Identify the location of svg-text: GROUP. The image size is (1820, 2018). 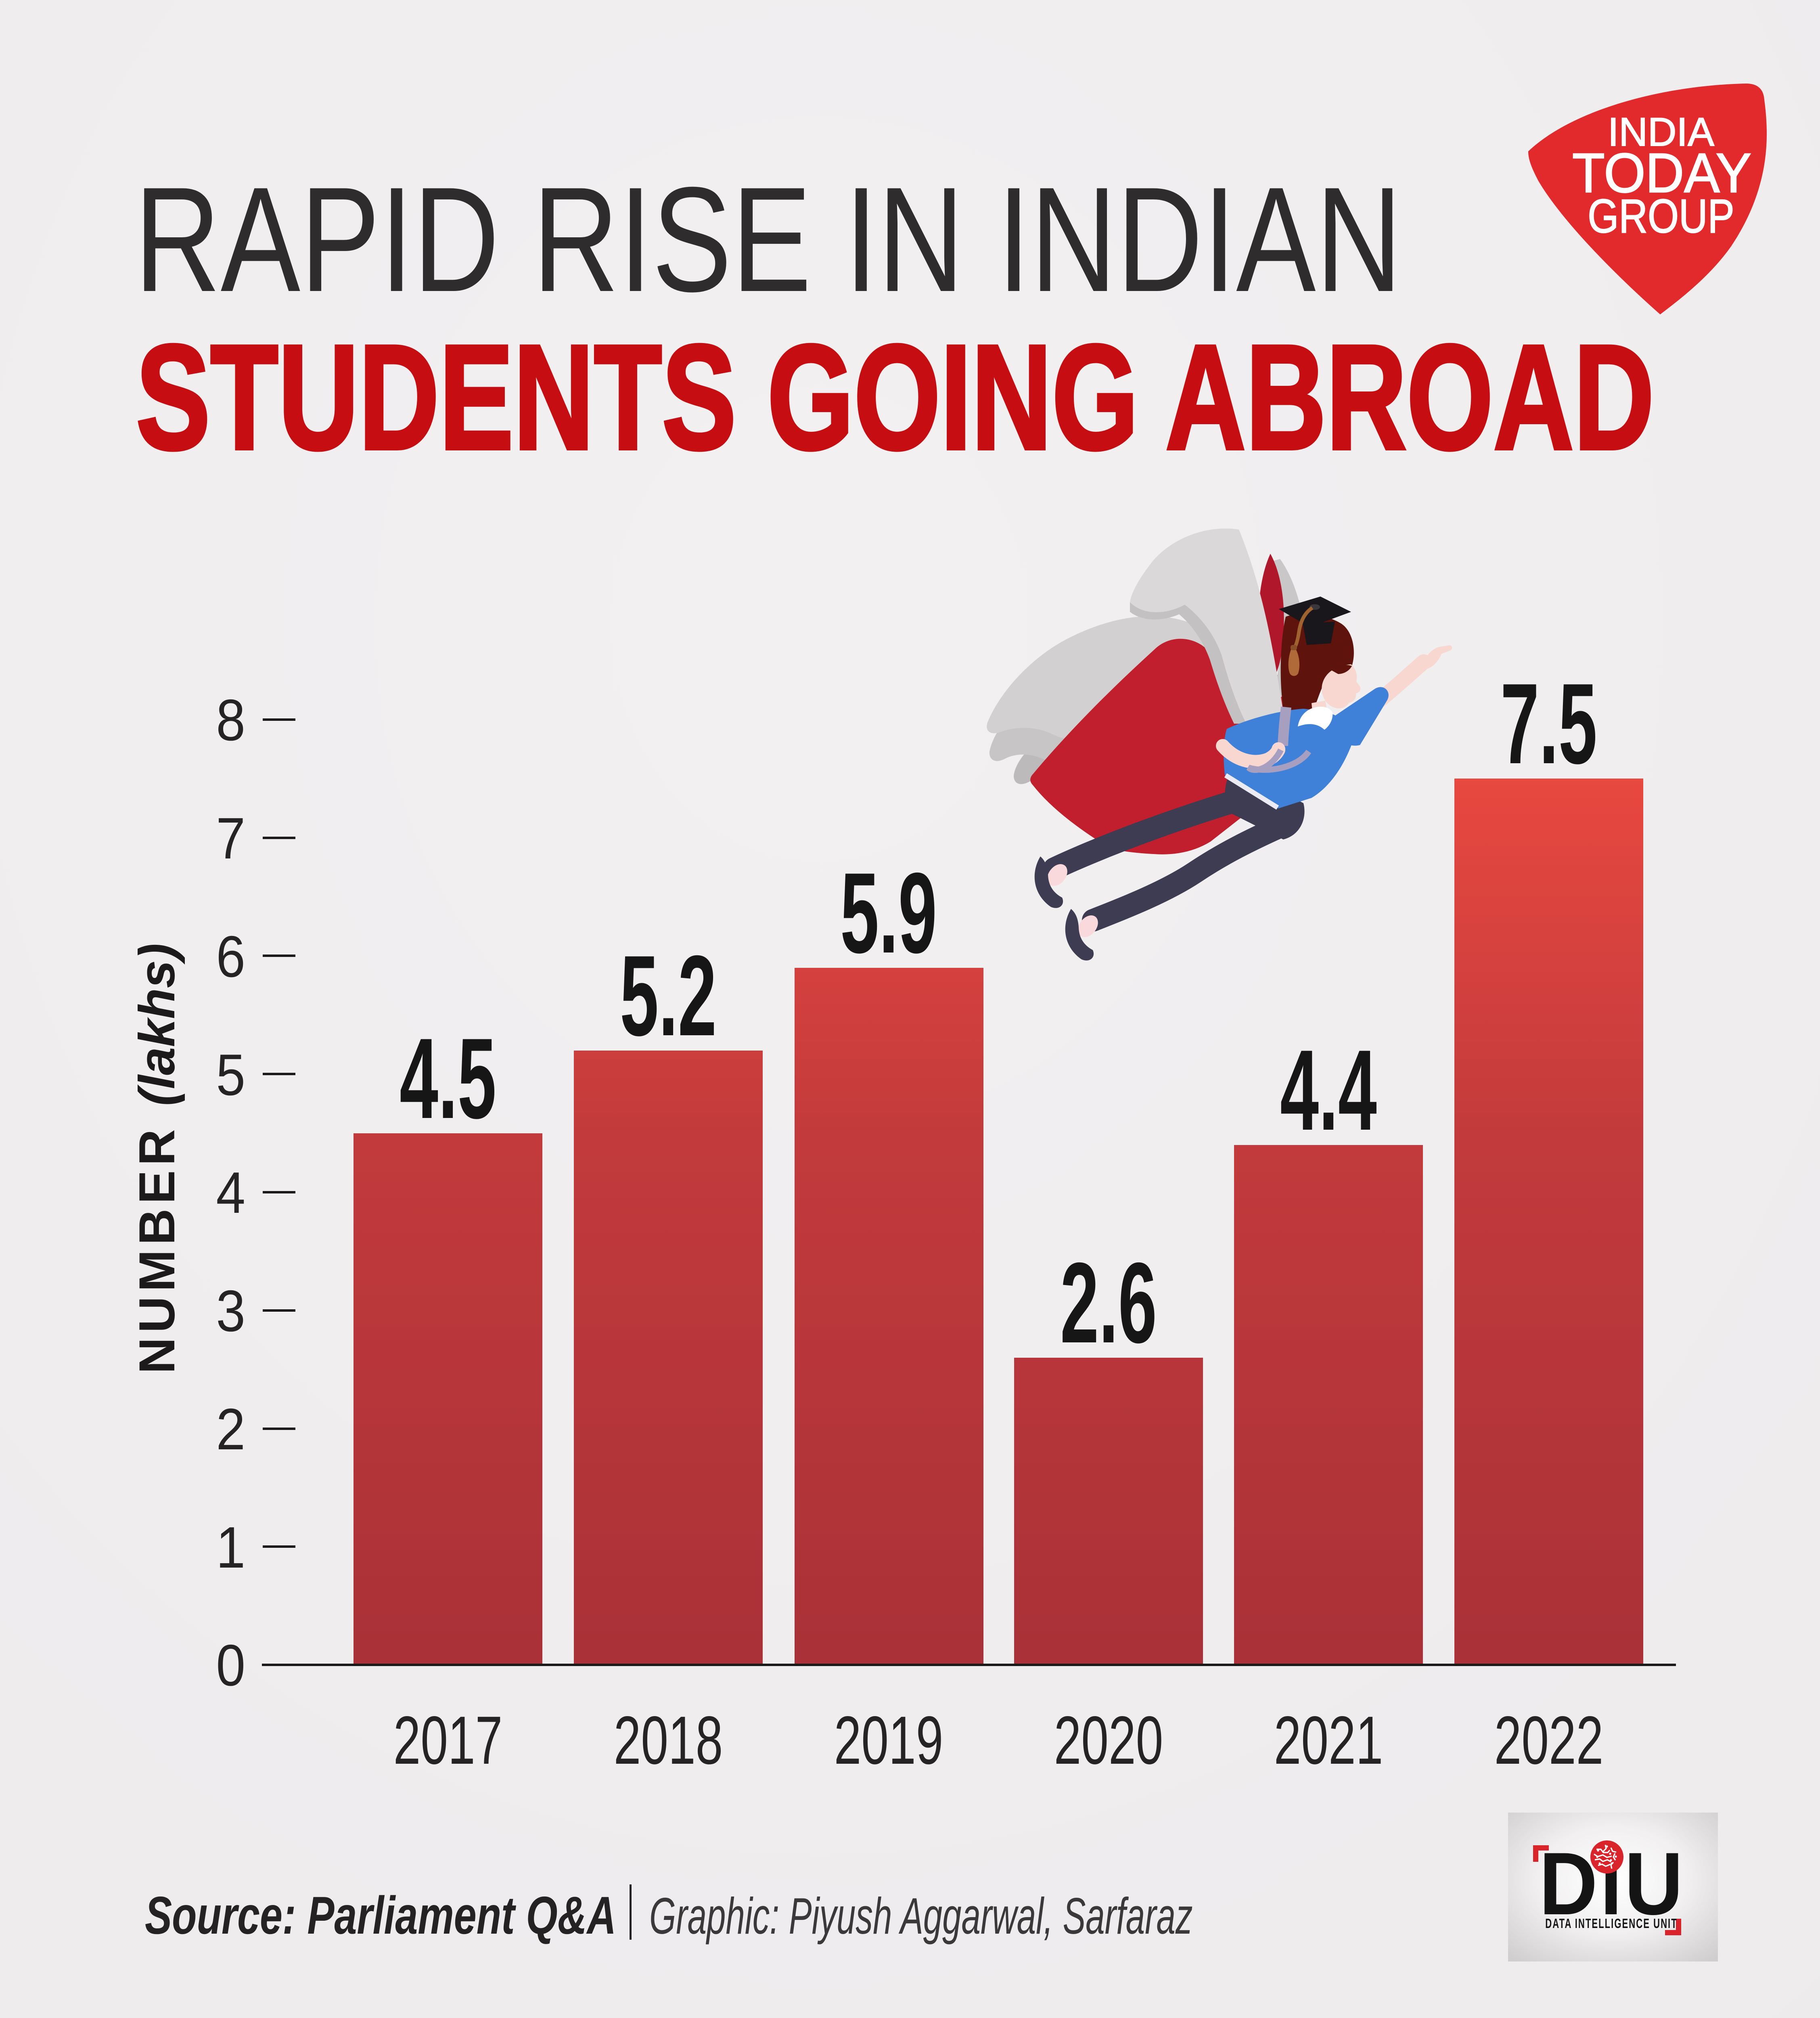
(1661, 216).